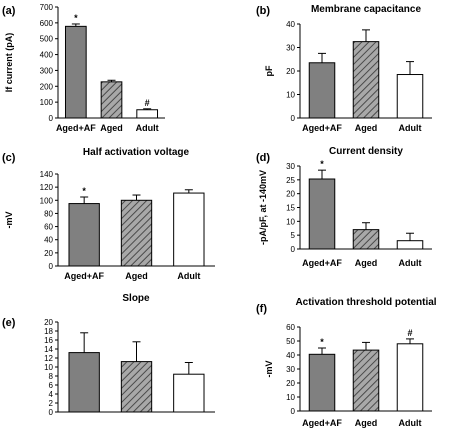 This screenshot has width=474, height=434. Describe the element at coordinates (9, 63) in the screenshot. I see `y-axis-label: If current (pA)` at that location.